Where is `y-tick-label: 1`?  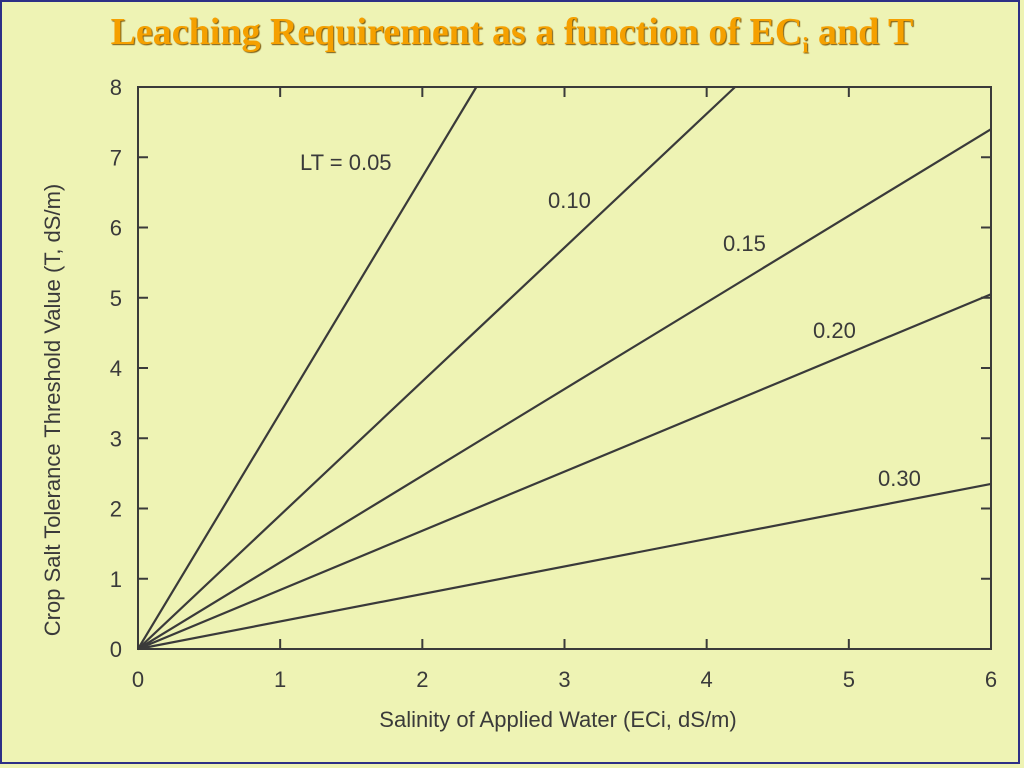 y-tick-label: 1 is located at coordinates (116, 579).